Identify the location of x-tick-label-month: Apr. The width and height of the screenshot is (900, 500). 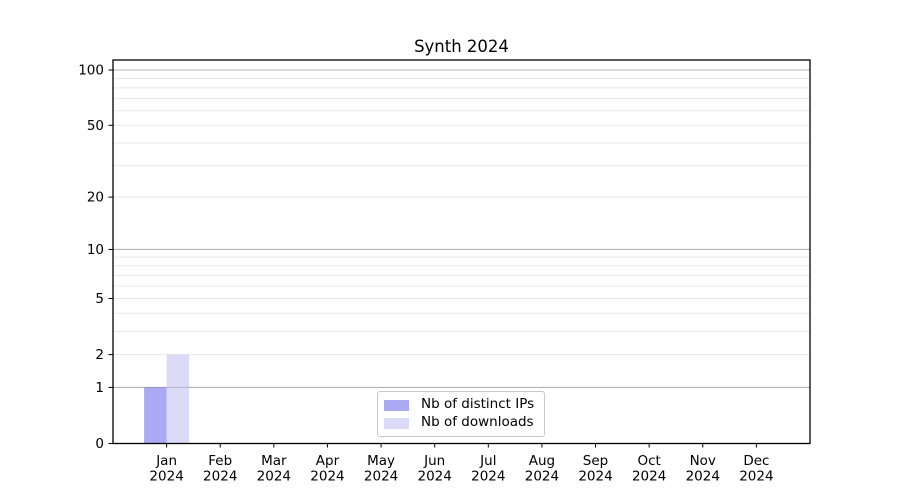
(328, 461).